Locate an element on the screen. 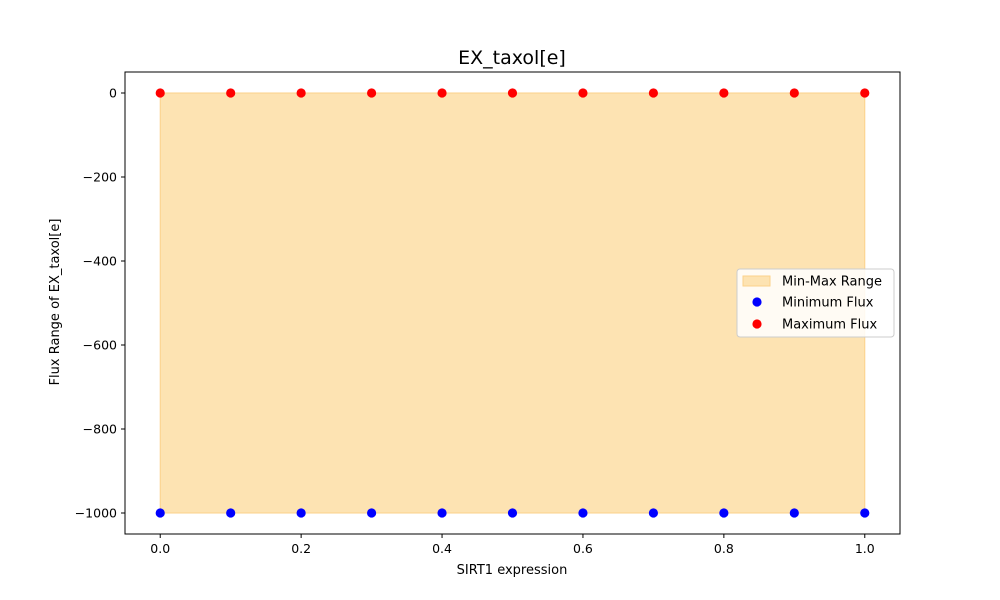  legend-maximum-flux-marker is located at coordinates (757, 324).